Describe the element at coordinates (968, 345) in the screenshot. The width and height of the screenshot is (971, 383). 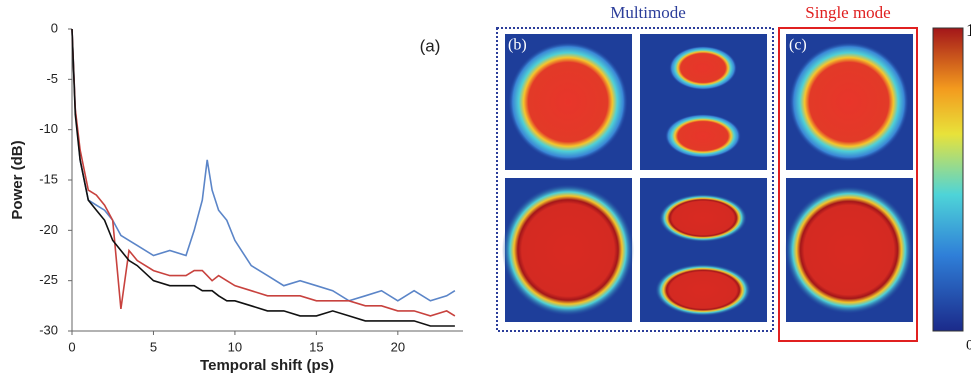
I see `colorbar-min: 0` at that location.